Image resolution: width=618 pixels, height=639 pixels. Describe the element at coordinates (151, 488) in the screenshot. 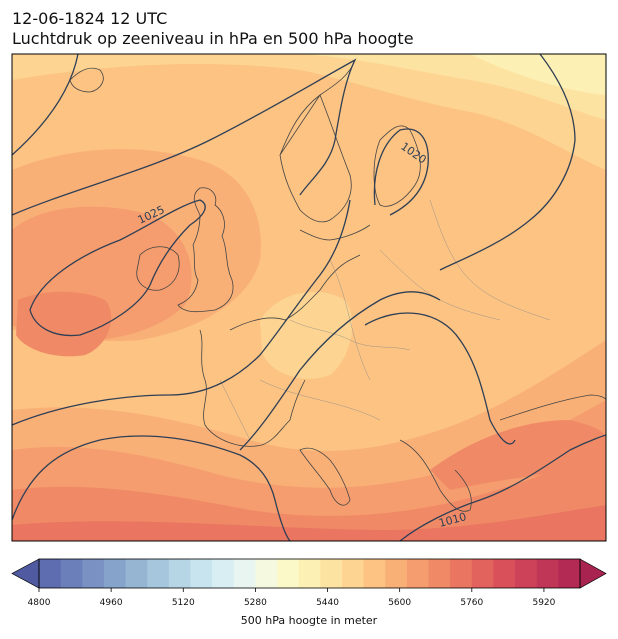

I see `isobar-south-west` at that location.